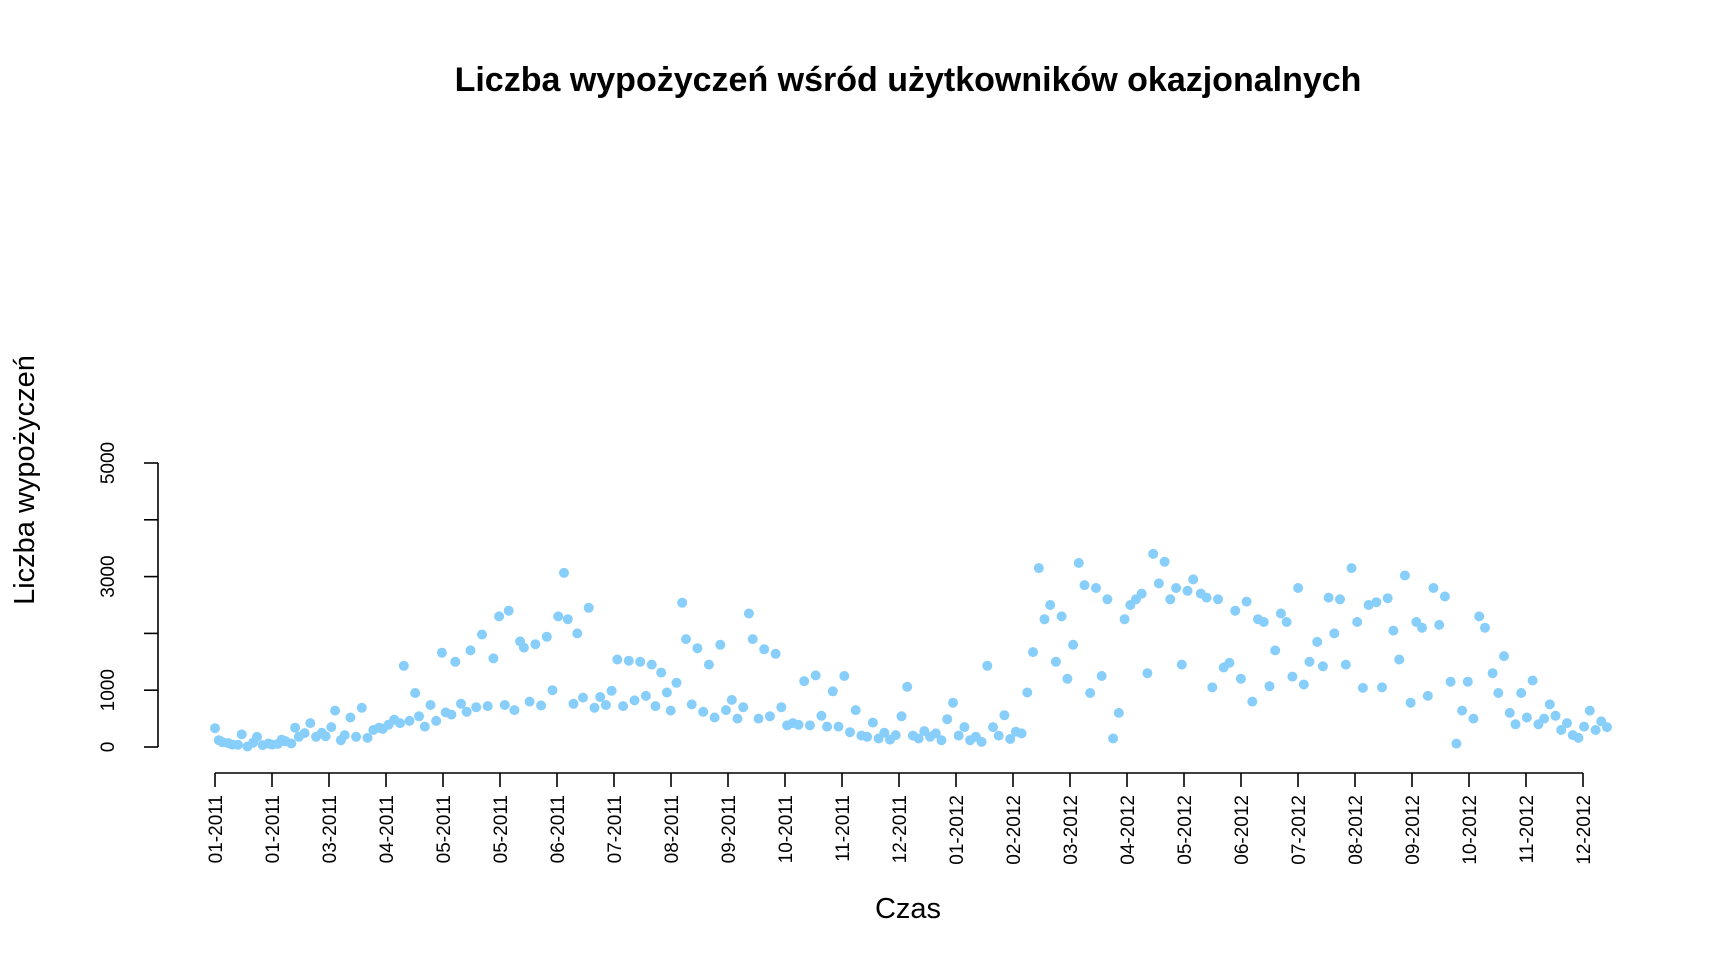 The height and width of the screenshot is (960, 1728). Describe the element at coordinates (1356, 830) in the screenshot. I see `x-tick-label: 08-2012` at that location.